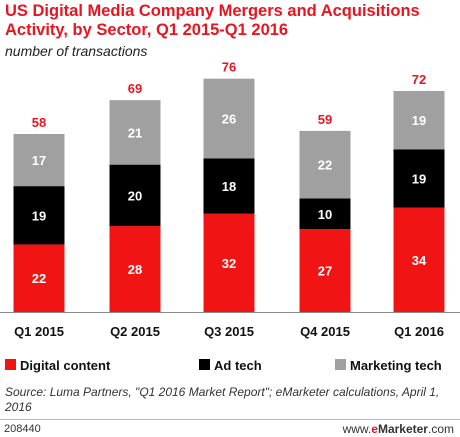 Image resolution: width=460 pixels, height=437 pixels. I want to click on value-label-ad-tech: 18, so click(229, 186).